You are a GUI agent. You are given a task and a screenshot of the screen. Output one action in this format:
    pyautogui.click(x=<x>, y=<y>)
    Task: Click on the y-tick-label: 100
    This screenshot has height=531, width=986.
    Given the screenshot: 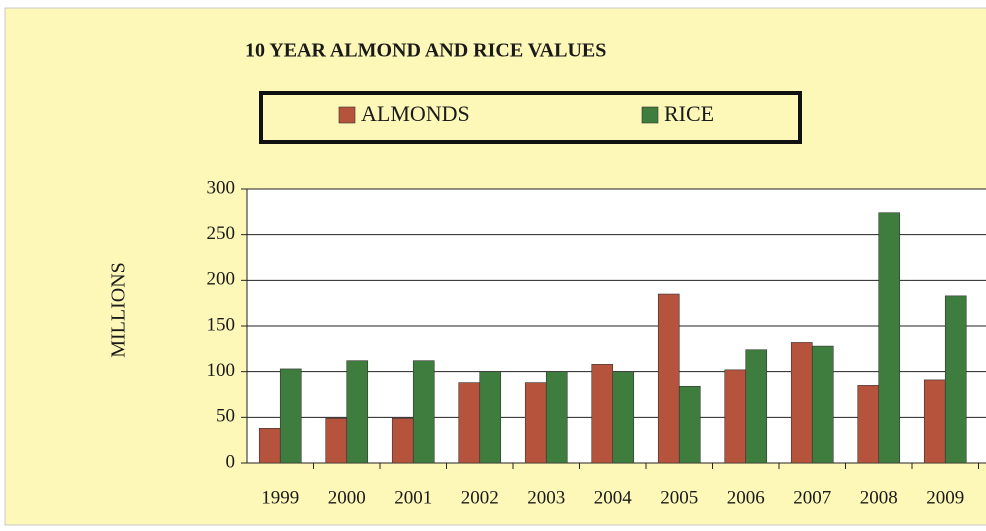 What is the action you would take?
    pyautogui.click(x=221, y=370)
    